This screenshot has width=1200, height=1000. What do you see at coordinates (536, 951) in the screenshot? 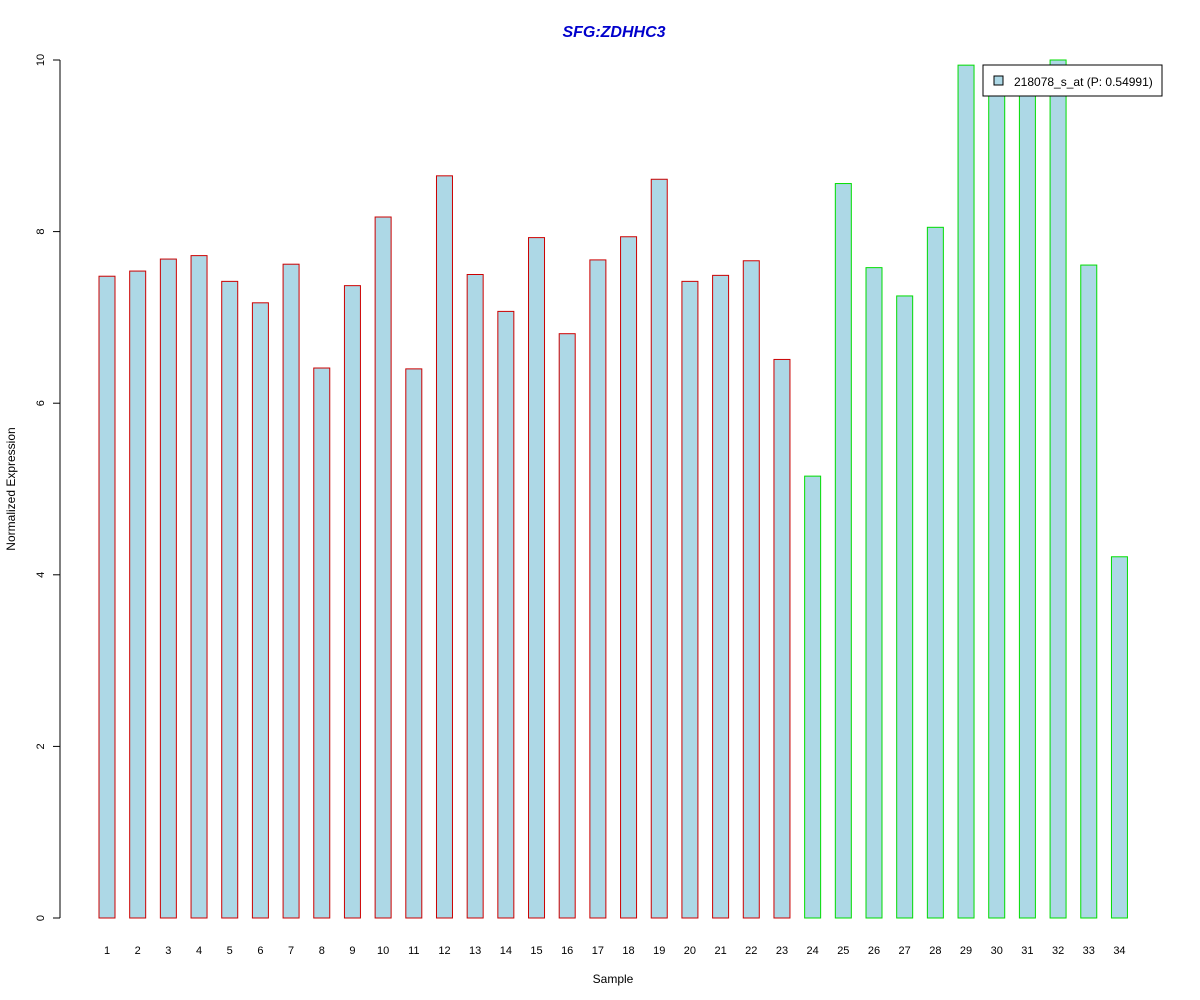
I see `x-tick-label: 15` at bounding box center [536, 951].